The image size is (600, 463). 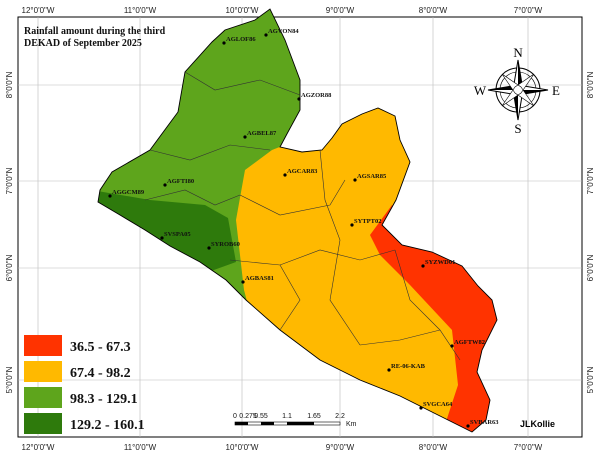 I want to click on title-line: Rainfall amount during the third, so click(x=95, y=31).